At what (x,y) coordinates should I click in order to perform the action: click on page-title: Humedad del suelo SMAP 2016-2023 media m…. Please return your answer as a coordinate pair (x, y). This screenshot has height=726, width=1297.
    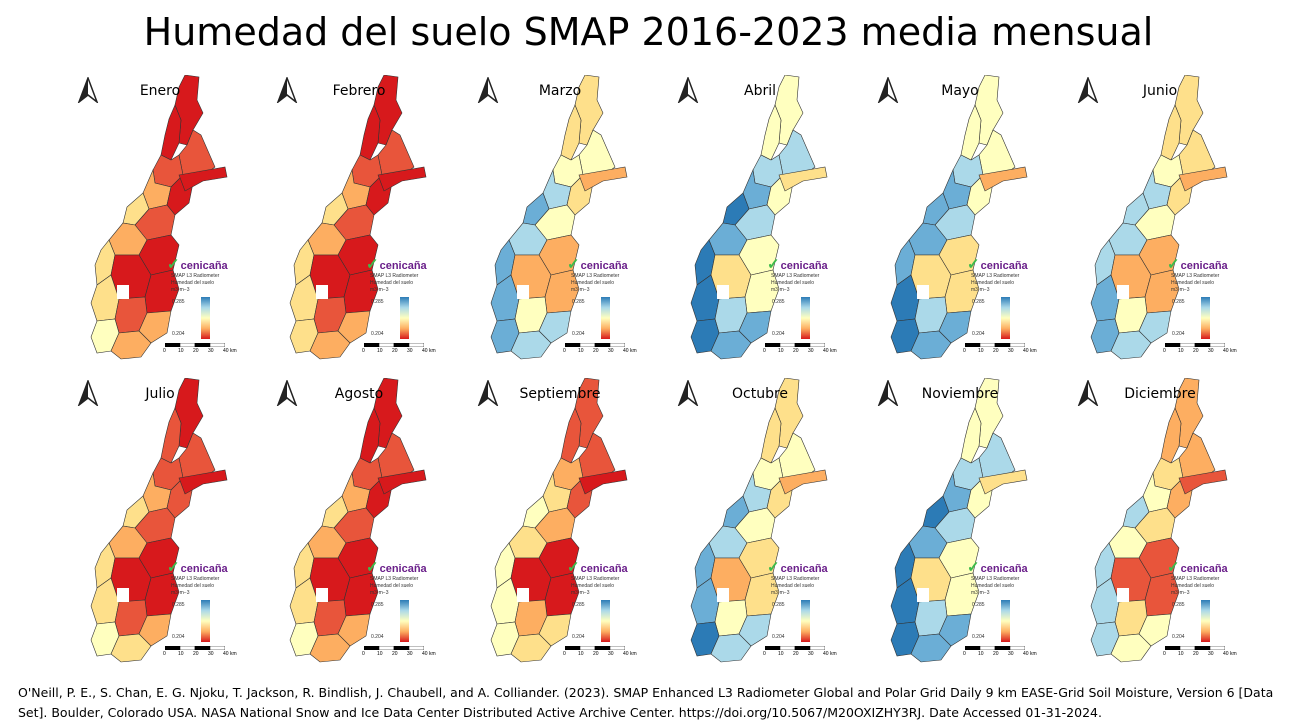
    Looking at the image, I should click on (648, 32).